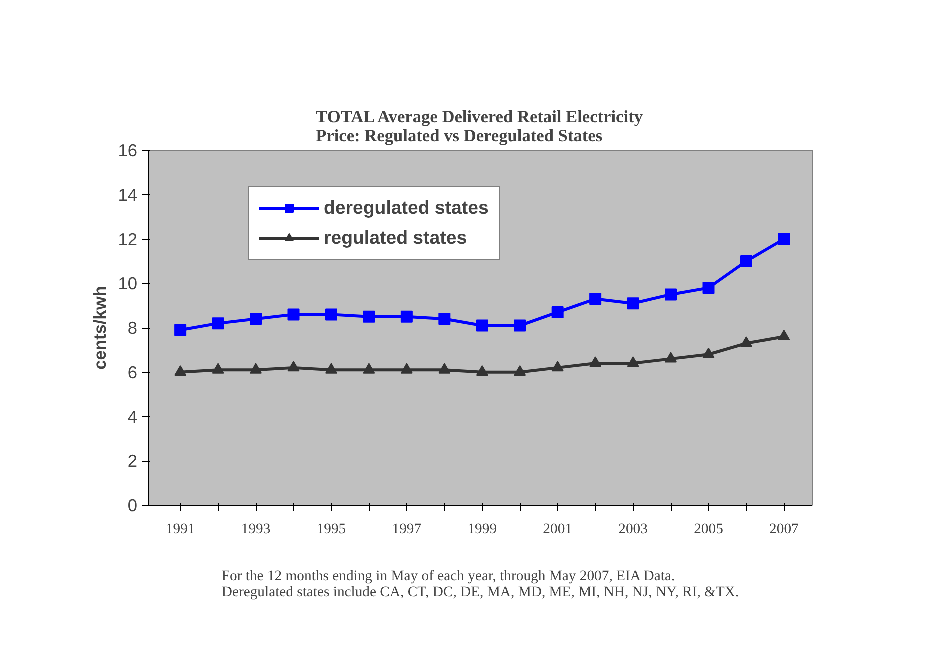 Image resolution: width=948 pixels, height=663 pixels. What do you see at coordinates (407, 530) in the screenshot?
I see `x-tick-label: 1997` at bounding box center [407, 530].